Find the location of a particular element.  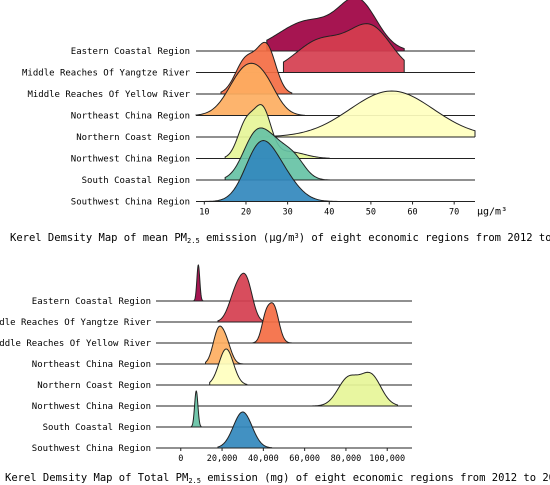

x-tick-label: 50 is located at coordinates (371, 213).